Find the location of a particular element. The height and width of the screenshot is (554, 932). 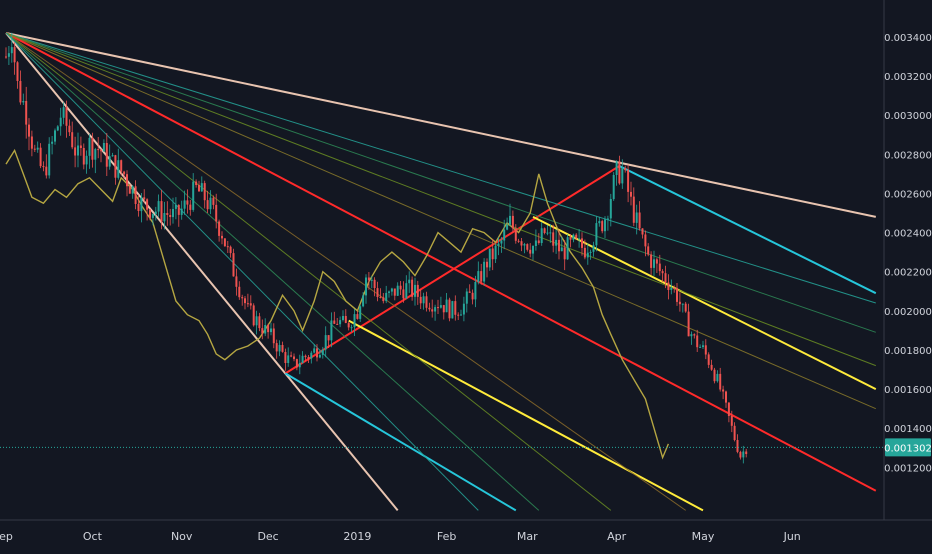

last-price-badge is located at coordinates (908, 447).